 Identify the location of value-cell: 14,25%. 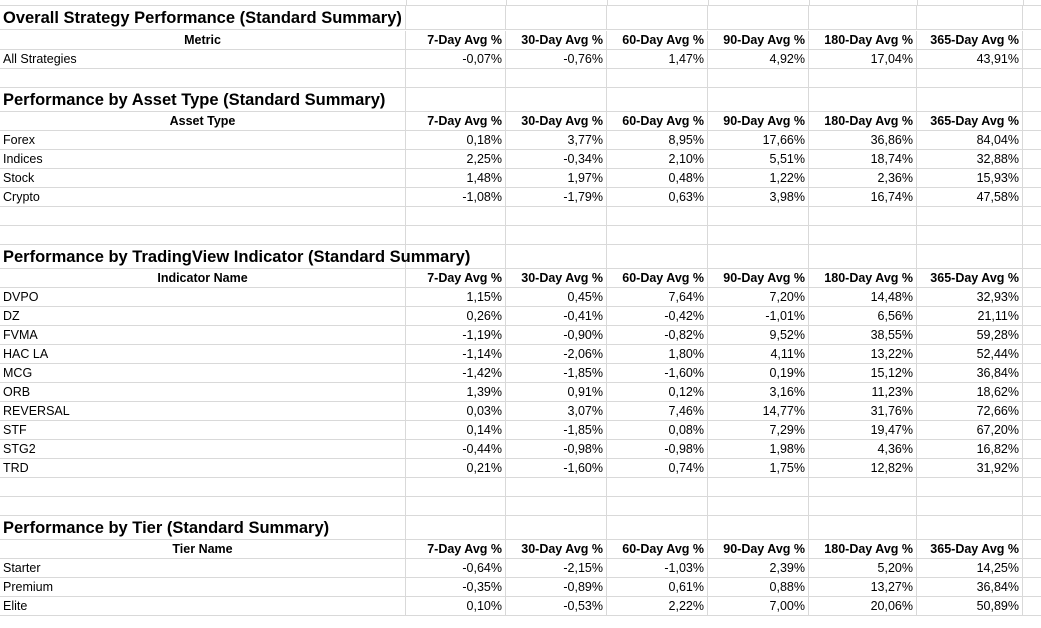
(970, 568).